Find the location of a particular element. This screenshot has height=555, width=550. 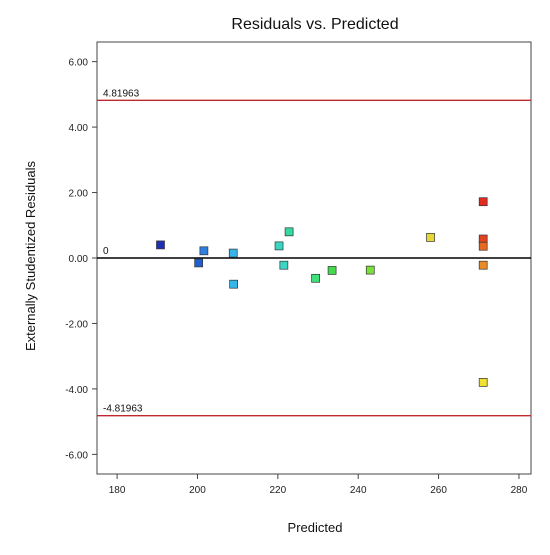

x-tick-label: 180 is located at coordinates (117, 490).